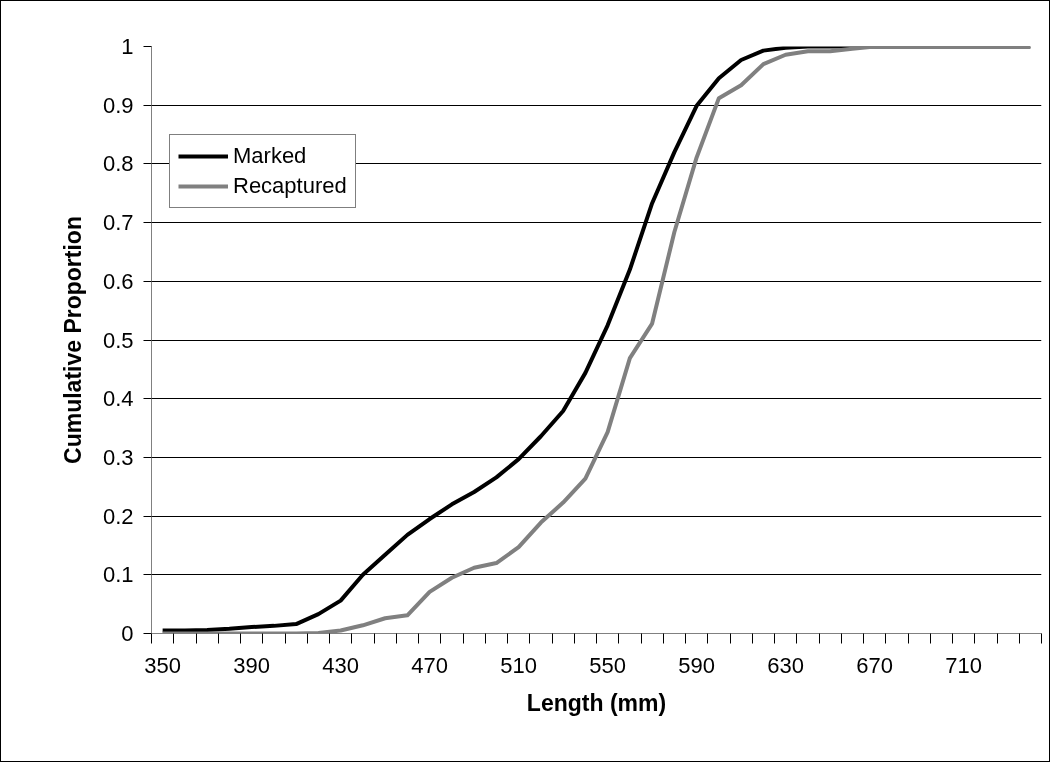 This screenshot has height=770, width=1062. What do you see at coordinates (118, 340) in the screenshot?
I see `y-tick-label: 0.5` at bounding box center [118, 340].